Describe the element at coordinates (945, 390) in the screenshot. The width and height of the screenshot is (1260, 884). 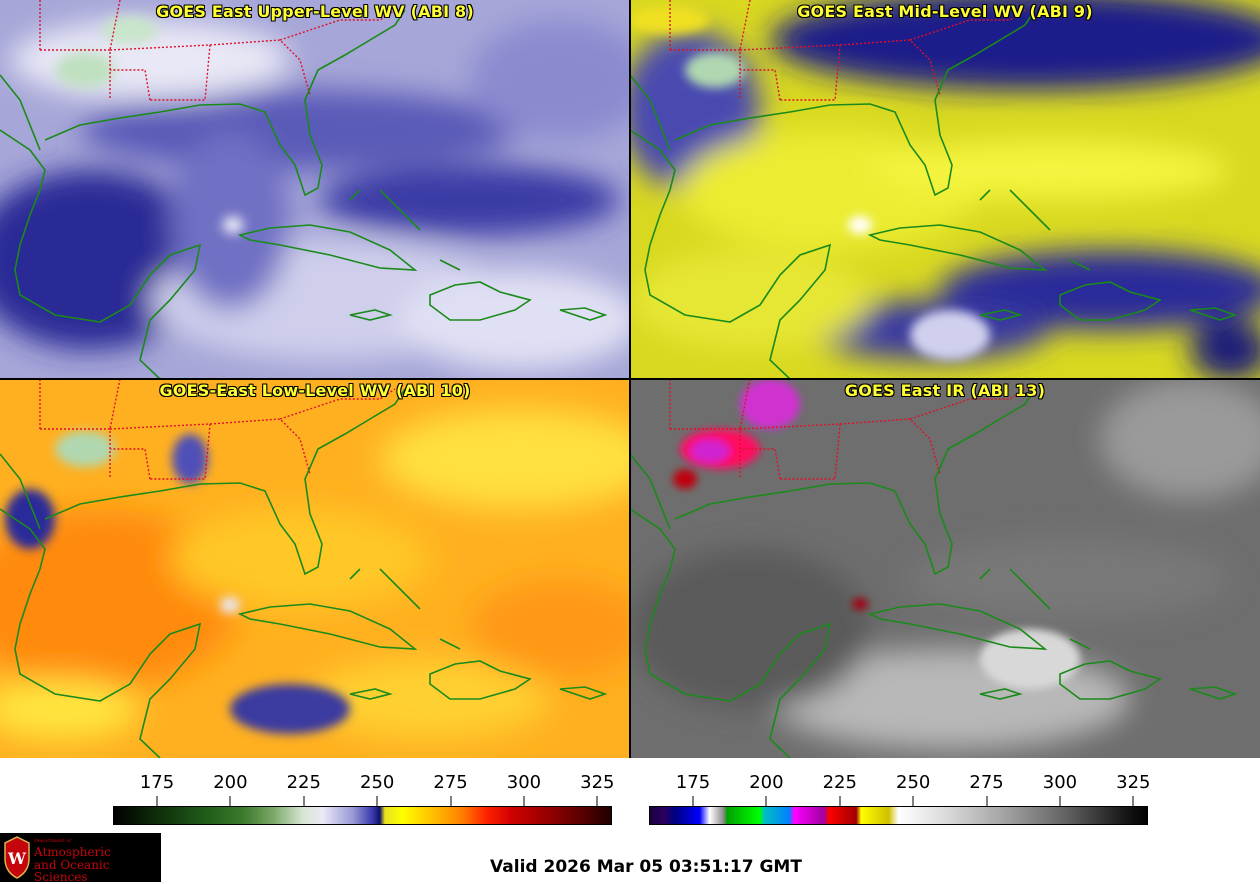
I see `panel-title-ir: GOES East IR (ABI 13)` at that location.